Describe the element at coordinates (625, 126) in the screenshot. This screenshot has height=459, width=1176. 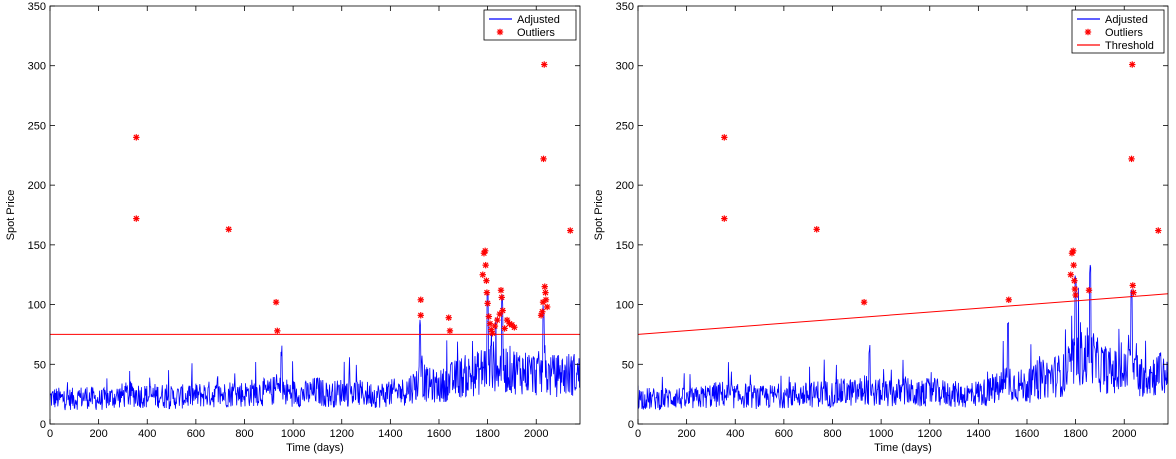
I see `y-tick-label: 250` at that location.